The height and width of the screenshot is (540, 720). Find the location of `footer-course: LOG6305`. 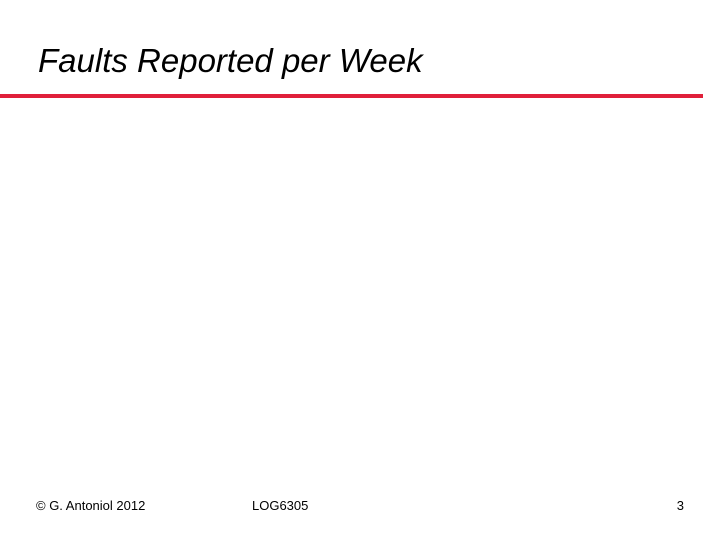

footer-course: LOG6305 is located at coordinates (280, 505).